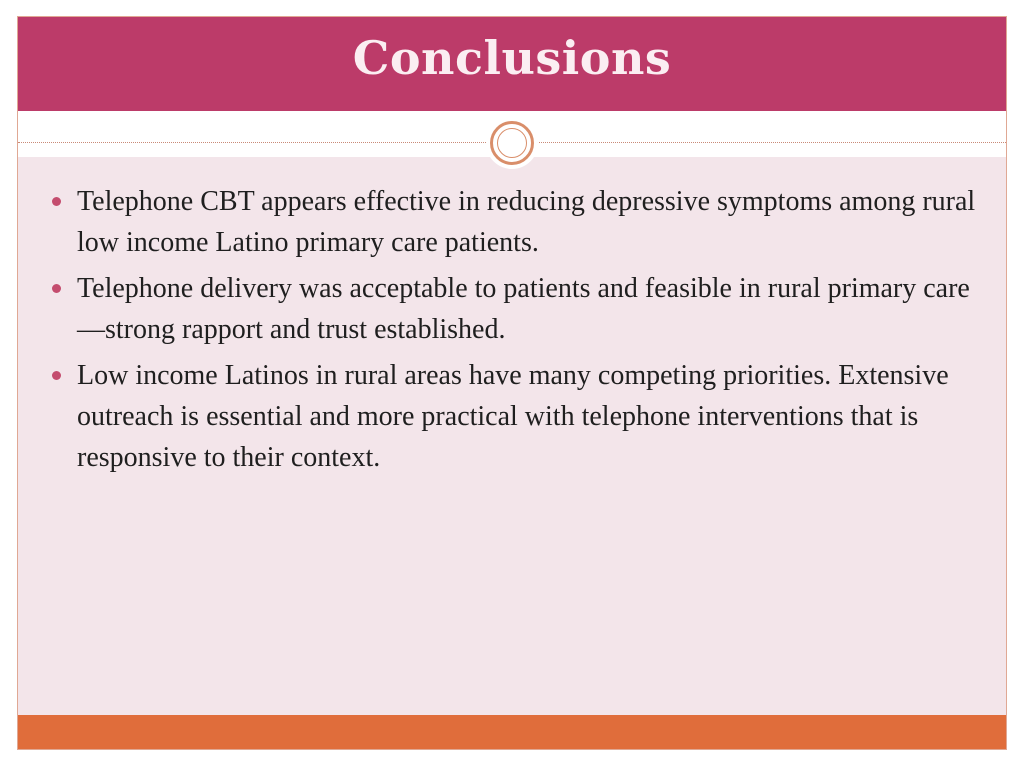  Describe the element at coordinates (512, 58) in the screenshot. I see `slide-title: Conclusions` at that location.